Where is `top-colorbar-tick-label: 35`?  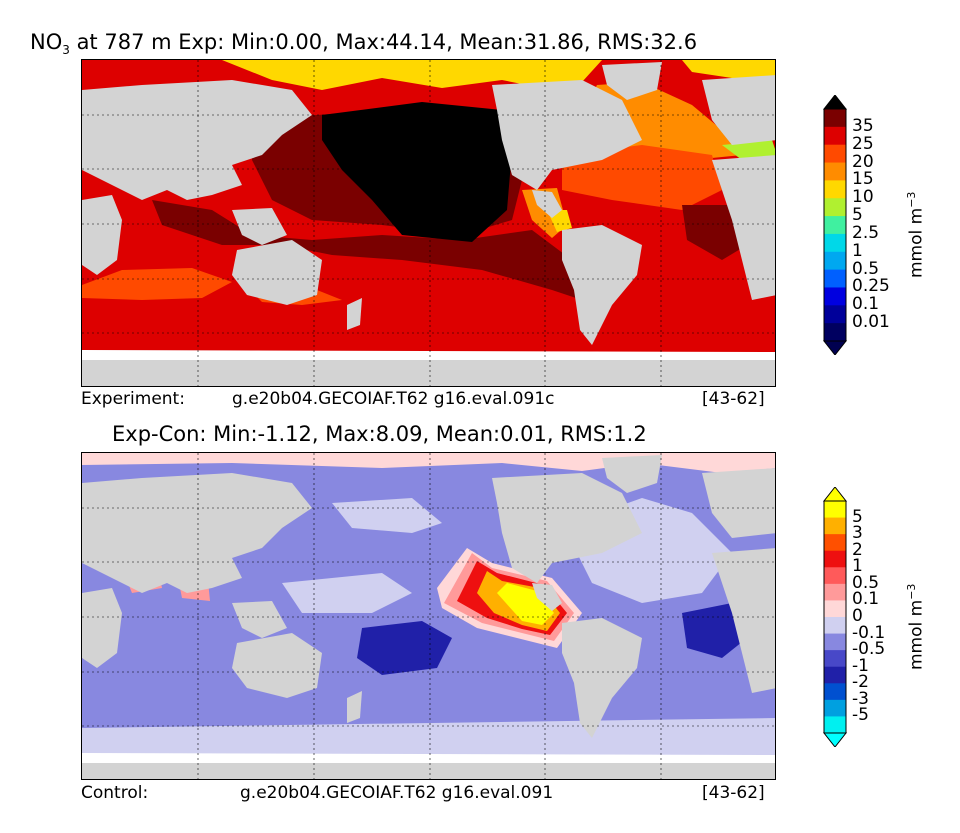 top-colorbar-tick-label: 35 is located at coordinates (863, 125).